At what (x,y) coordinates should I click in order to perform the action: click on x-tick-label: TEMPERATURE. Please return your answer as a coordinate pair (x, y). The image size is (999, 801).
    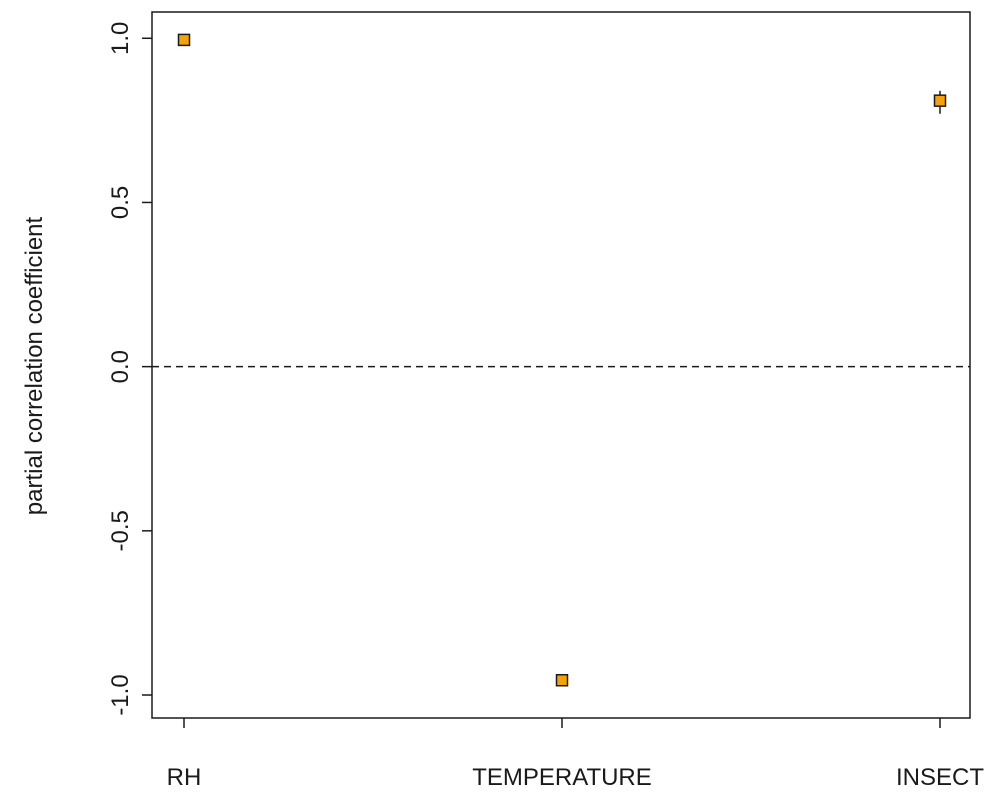
    Looking at the image, I should click on (562, 777).